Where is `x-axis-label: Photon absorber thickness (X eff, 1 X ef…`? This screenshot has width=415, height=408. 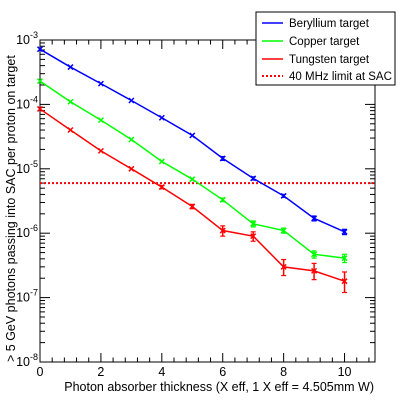
x-axis-label: Photon absorber thickness (X eff, 1 X ef… is located at coordinates (219, 387).